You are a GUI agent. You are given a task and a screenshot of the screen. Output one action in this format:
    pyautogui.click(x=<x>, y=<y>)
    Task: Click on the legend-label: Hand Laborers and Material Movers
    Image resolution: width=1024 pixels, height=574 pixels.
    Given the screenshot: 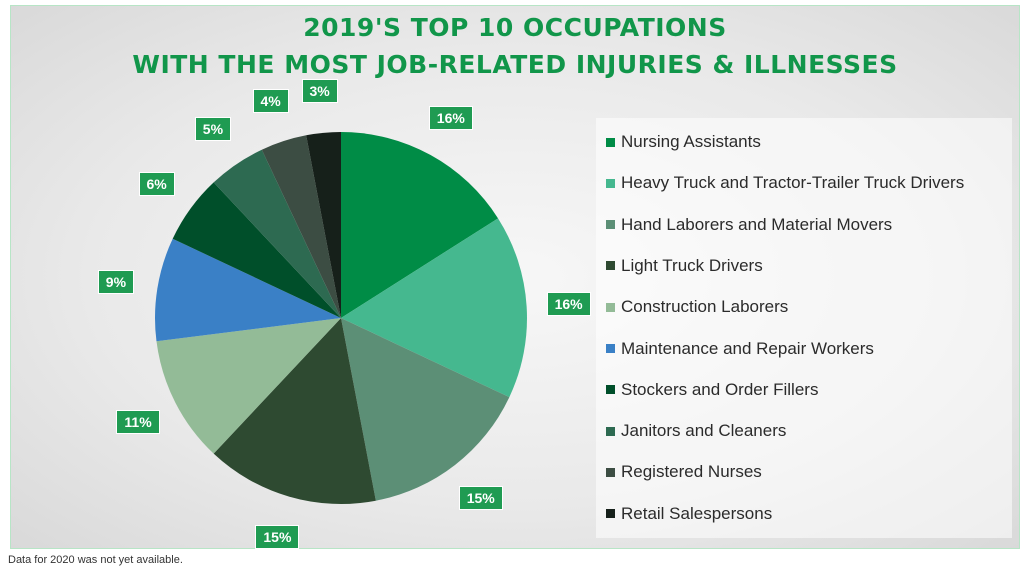 What is the action you would take?
    pyautogui.click(x=757, y=224)
    